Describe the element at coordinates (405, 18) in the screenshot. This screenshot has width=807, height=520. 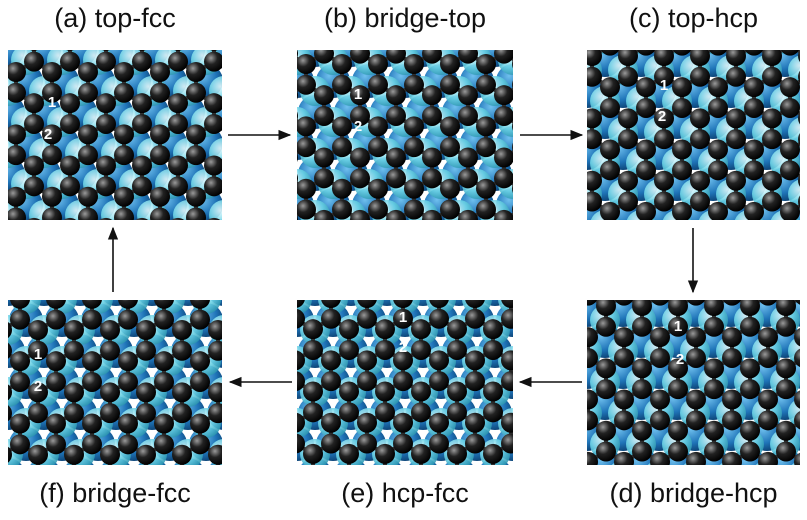
I see `panel-label: (b) bridge-top` at that location.